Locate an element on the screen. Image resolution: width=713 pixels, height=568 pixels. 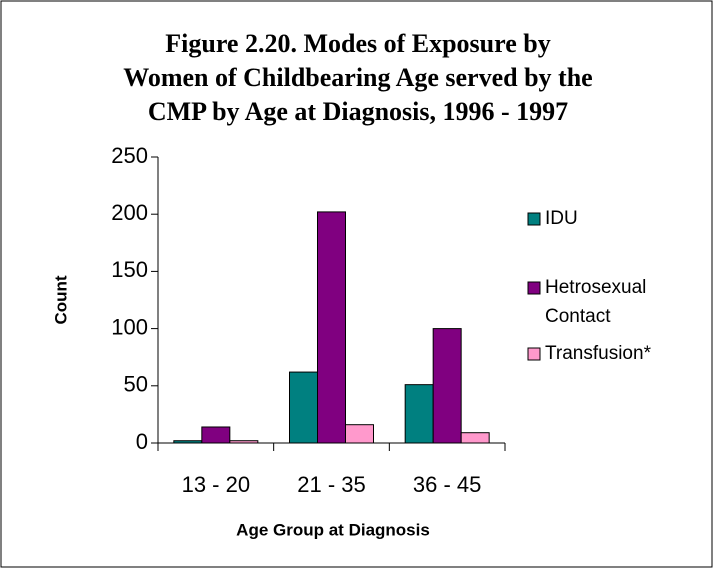
y-tick-label: 50 is located at coordinates (136, 384).